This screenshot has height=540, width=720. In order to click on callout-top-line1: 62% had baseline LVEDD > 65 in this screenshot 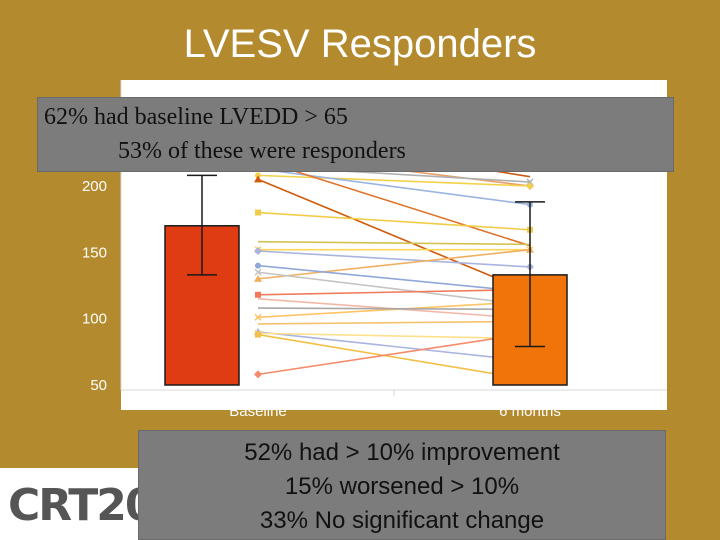, I will do `click(196, 117)`.